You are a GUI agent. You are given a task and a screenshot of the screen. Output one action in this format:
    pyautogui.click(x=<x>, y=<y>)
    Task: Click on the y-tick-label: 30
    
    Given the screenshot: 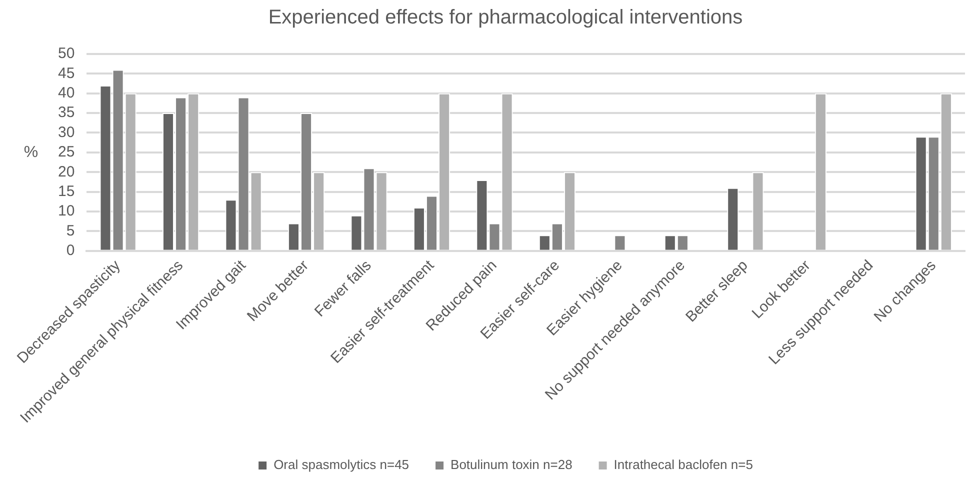 What is the action you would take?
    pyautogui.click(x=66, y=132)
    